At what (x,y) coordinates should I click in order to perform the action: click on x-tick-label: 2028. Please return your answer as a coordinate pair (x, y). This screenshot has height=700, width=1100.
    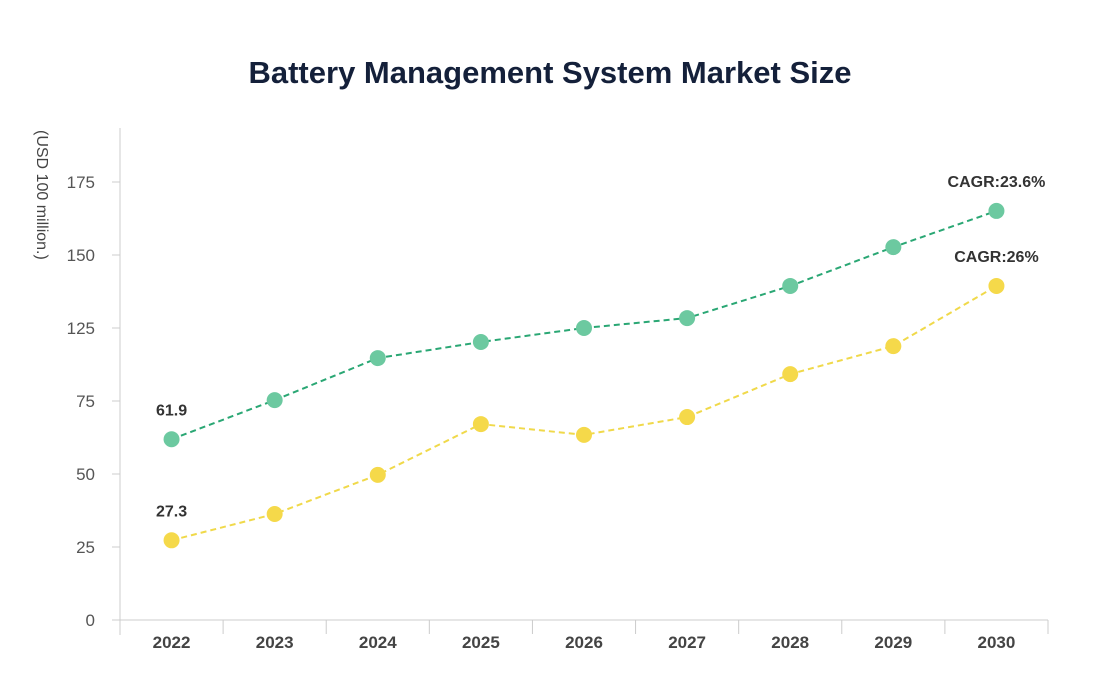
    Looking at the image, I should click on (790, 642).